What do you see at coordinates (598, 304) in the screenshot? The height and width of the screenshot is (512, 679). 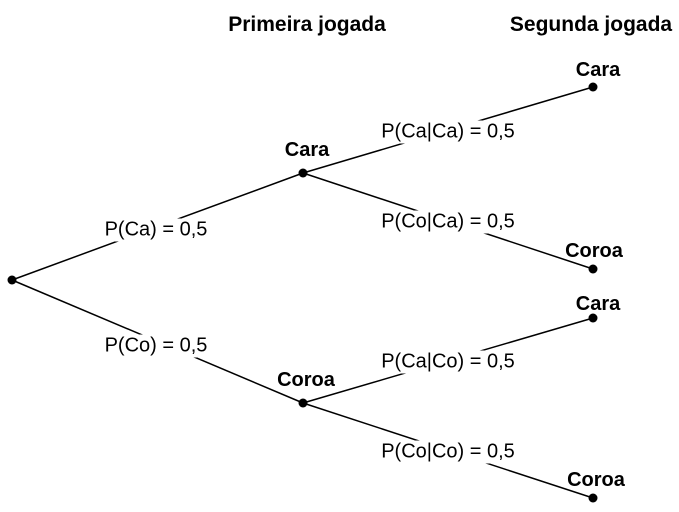 I see `node-label-leaf-cara-coroa: Cara` at bounding box center [598, 304].